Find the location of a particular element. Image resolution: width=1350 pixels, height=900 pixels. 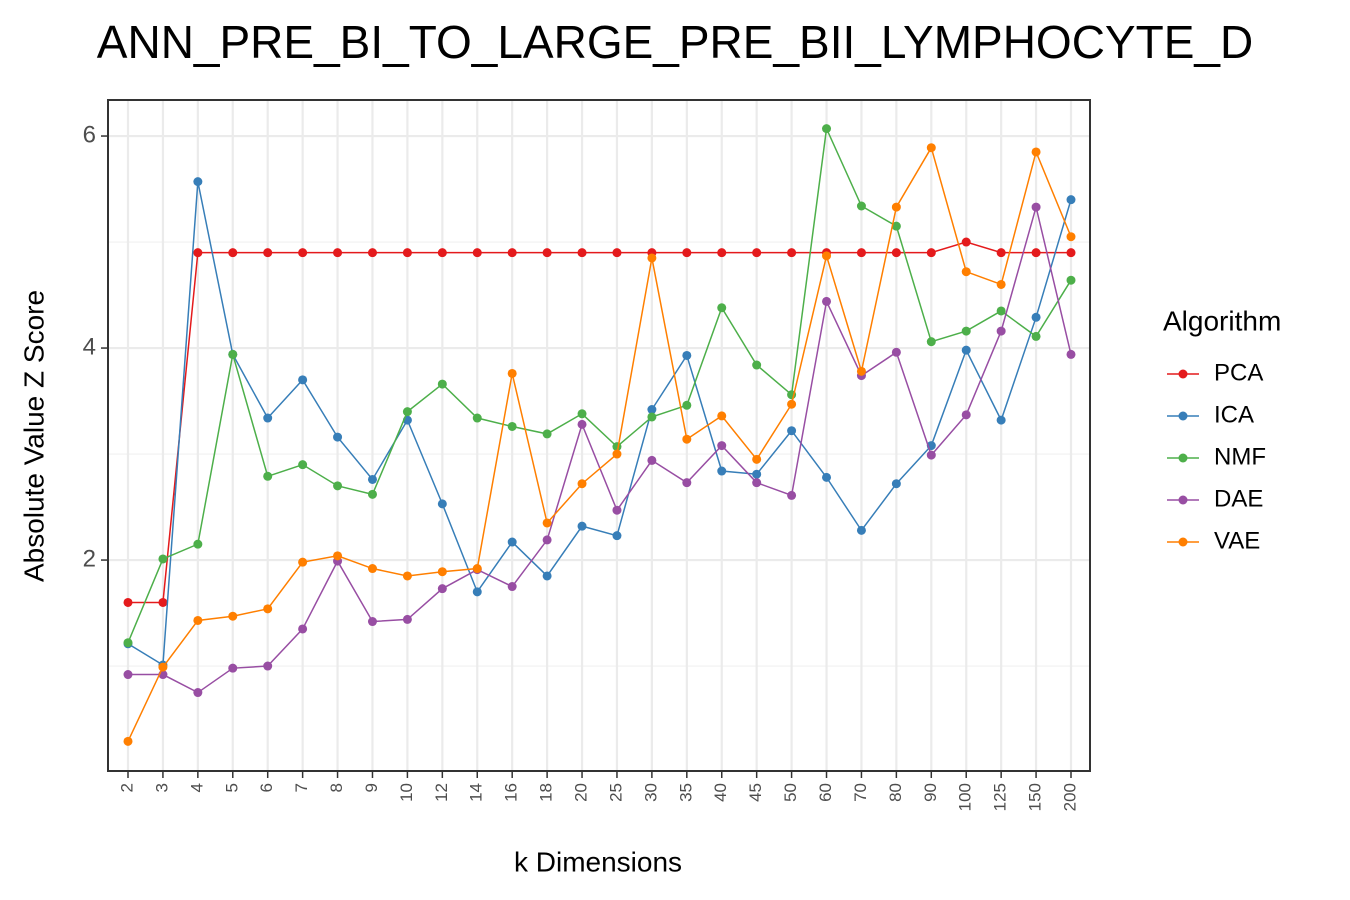

x-tick-label: 35 is located at coordinates (685, 792).